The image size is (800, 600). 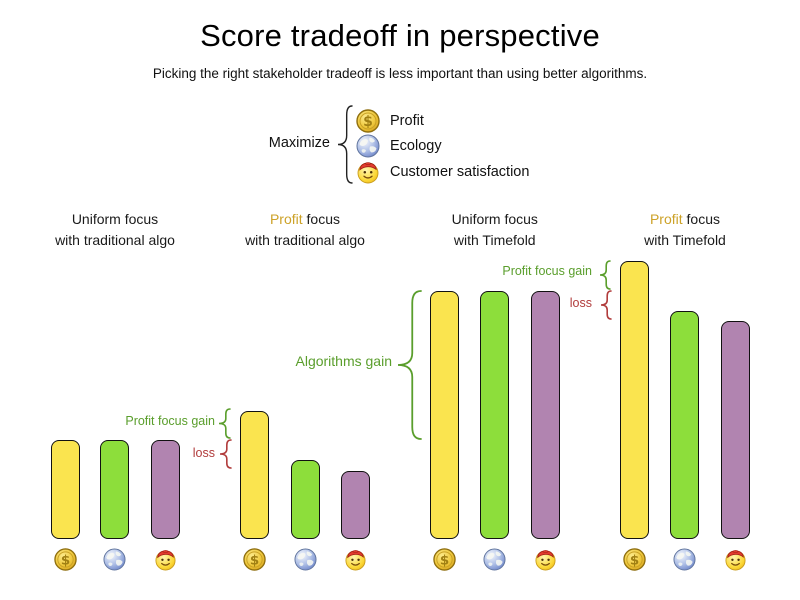 I want to click on gain-annotation-label: Algorithms gain, so click(x=344, y=360).